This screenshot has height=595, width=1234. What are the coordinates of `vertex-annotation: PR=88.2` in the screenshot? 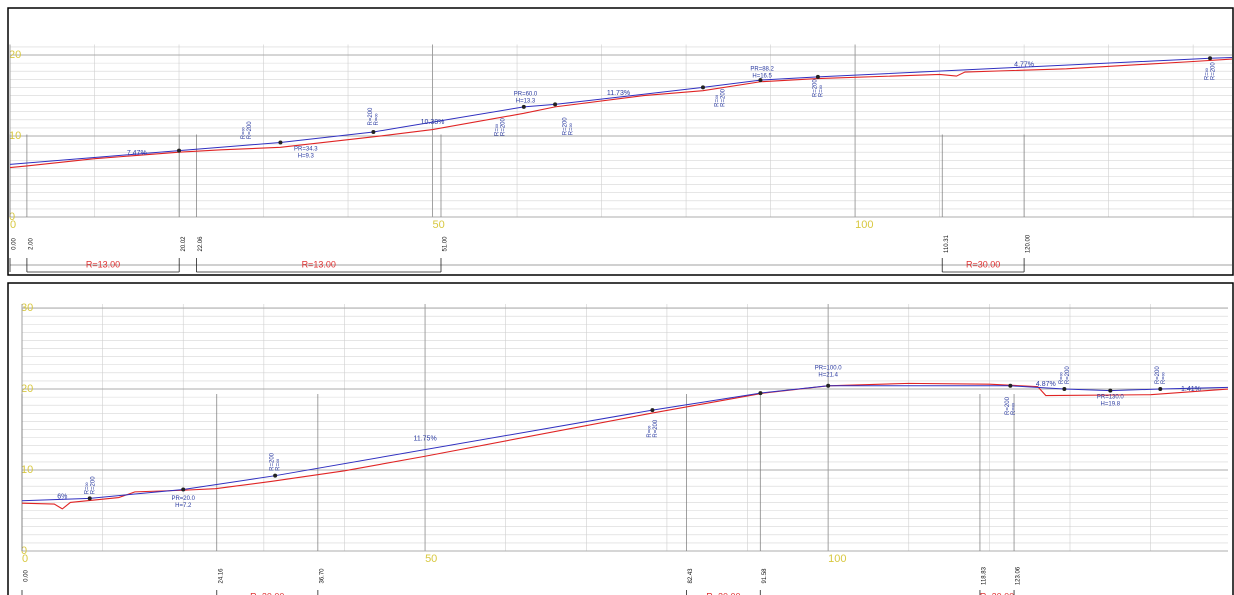 It's located at (762, 69).